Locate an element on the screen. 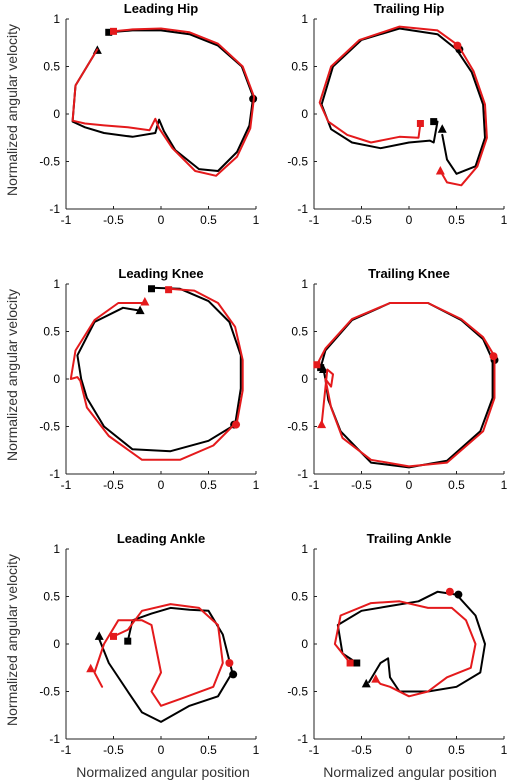 Image resolution: width=512 pixels, height=782 pixels. panel-title: Trailing Ankle is located at coordinates (409, 538).